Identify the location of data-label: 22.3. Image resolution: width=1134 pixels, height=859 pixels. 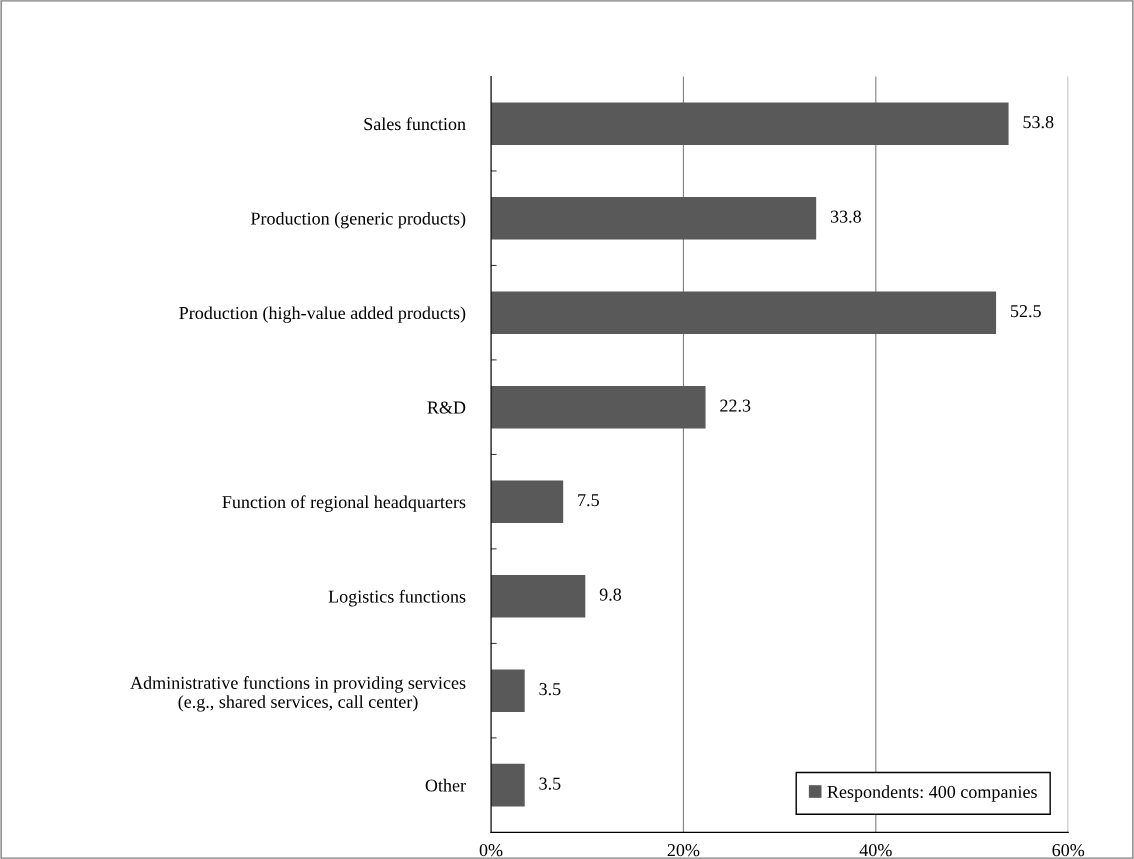
(735, 405).